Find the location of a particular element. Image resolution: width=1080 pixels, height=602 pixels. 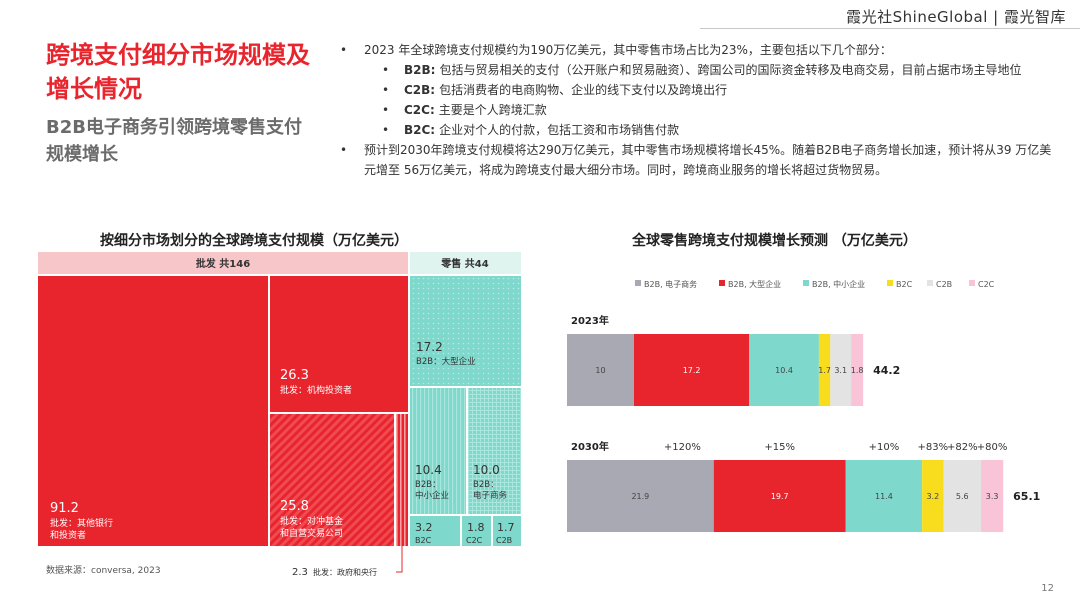

cell-label: B2B：大型企业 is located at coordinates (446, 361).